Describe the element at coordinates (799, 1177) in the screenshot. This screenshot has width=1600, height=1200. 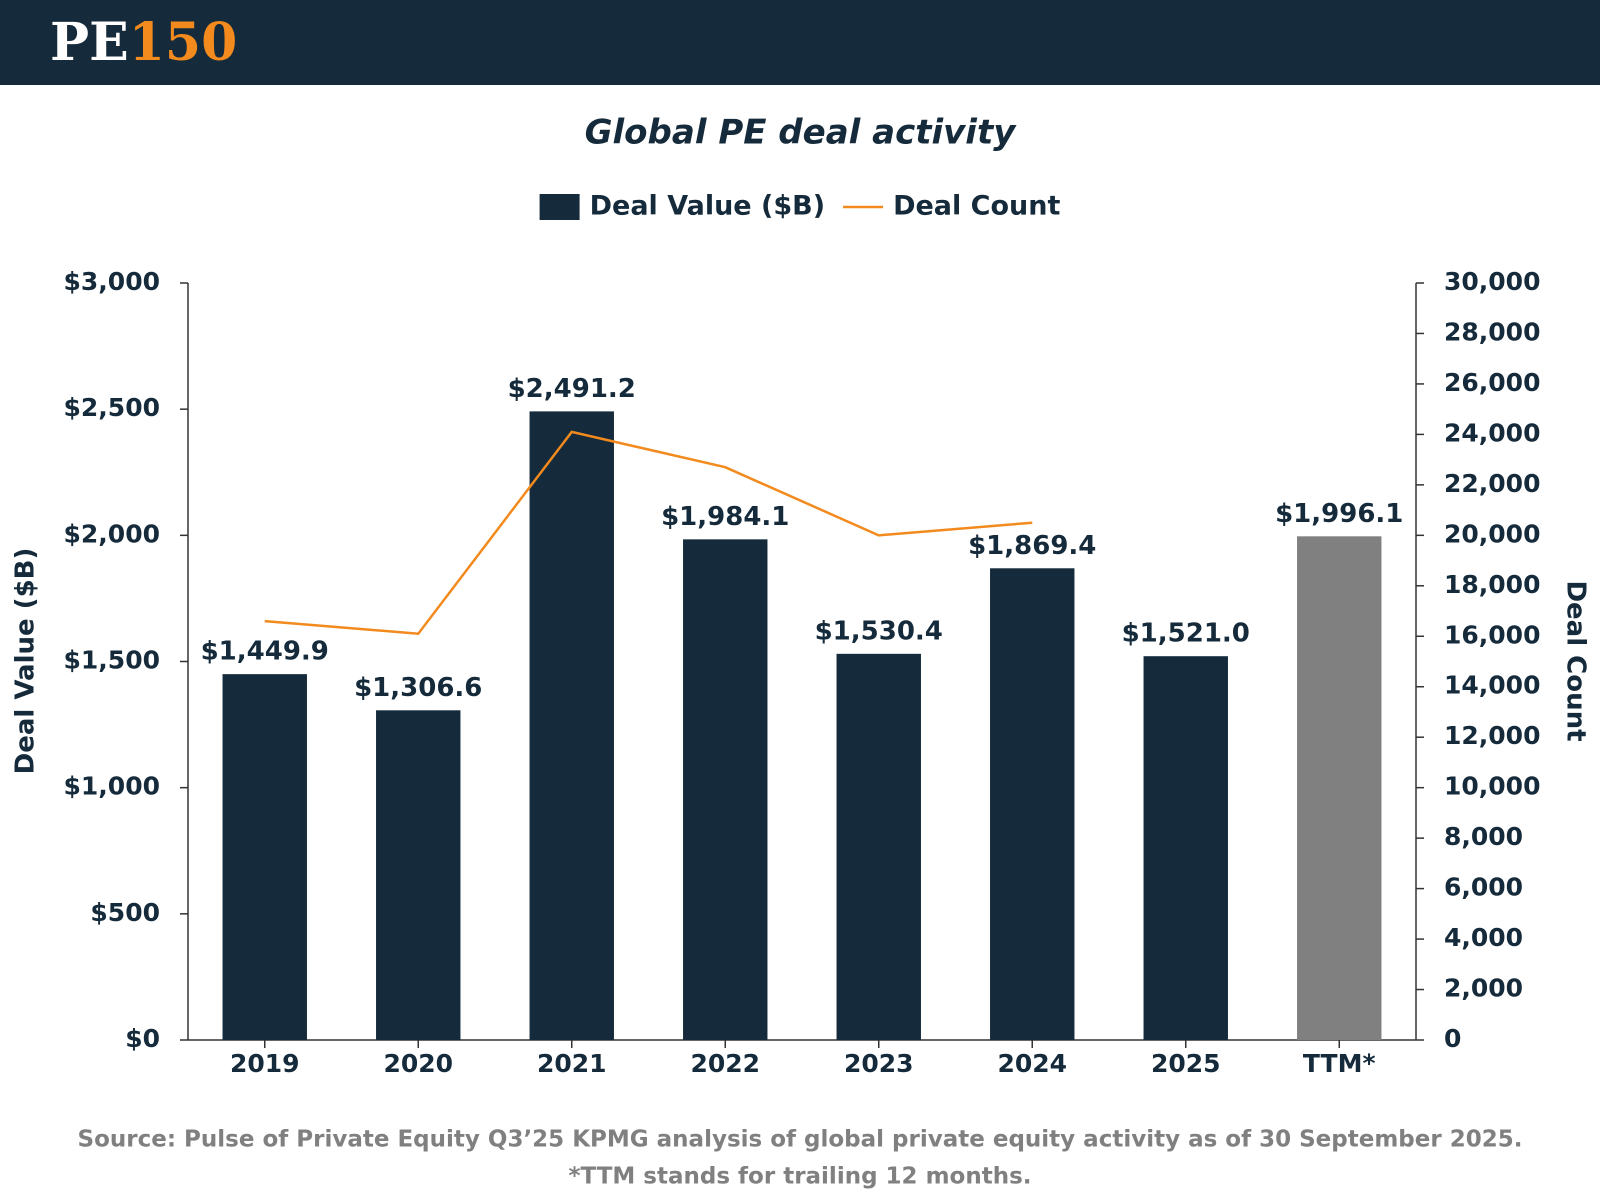
I see `footnote: *TTM stands for trailing 12 months.` at that location.